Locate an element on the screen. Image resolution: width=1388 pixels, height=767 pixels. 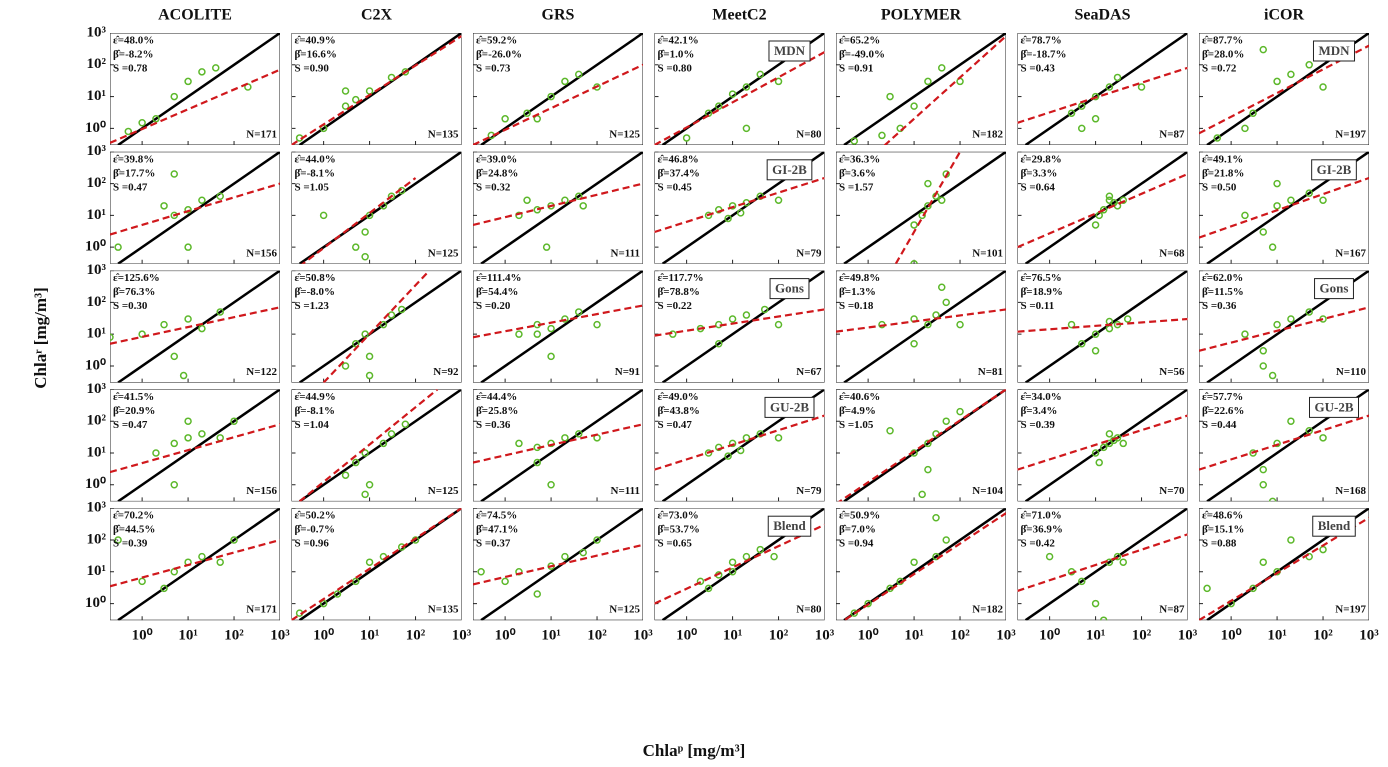
x-tick-label: 10¹ is located at coordinates (914, 636).